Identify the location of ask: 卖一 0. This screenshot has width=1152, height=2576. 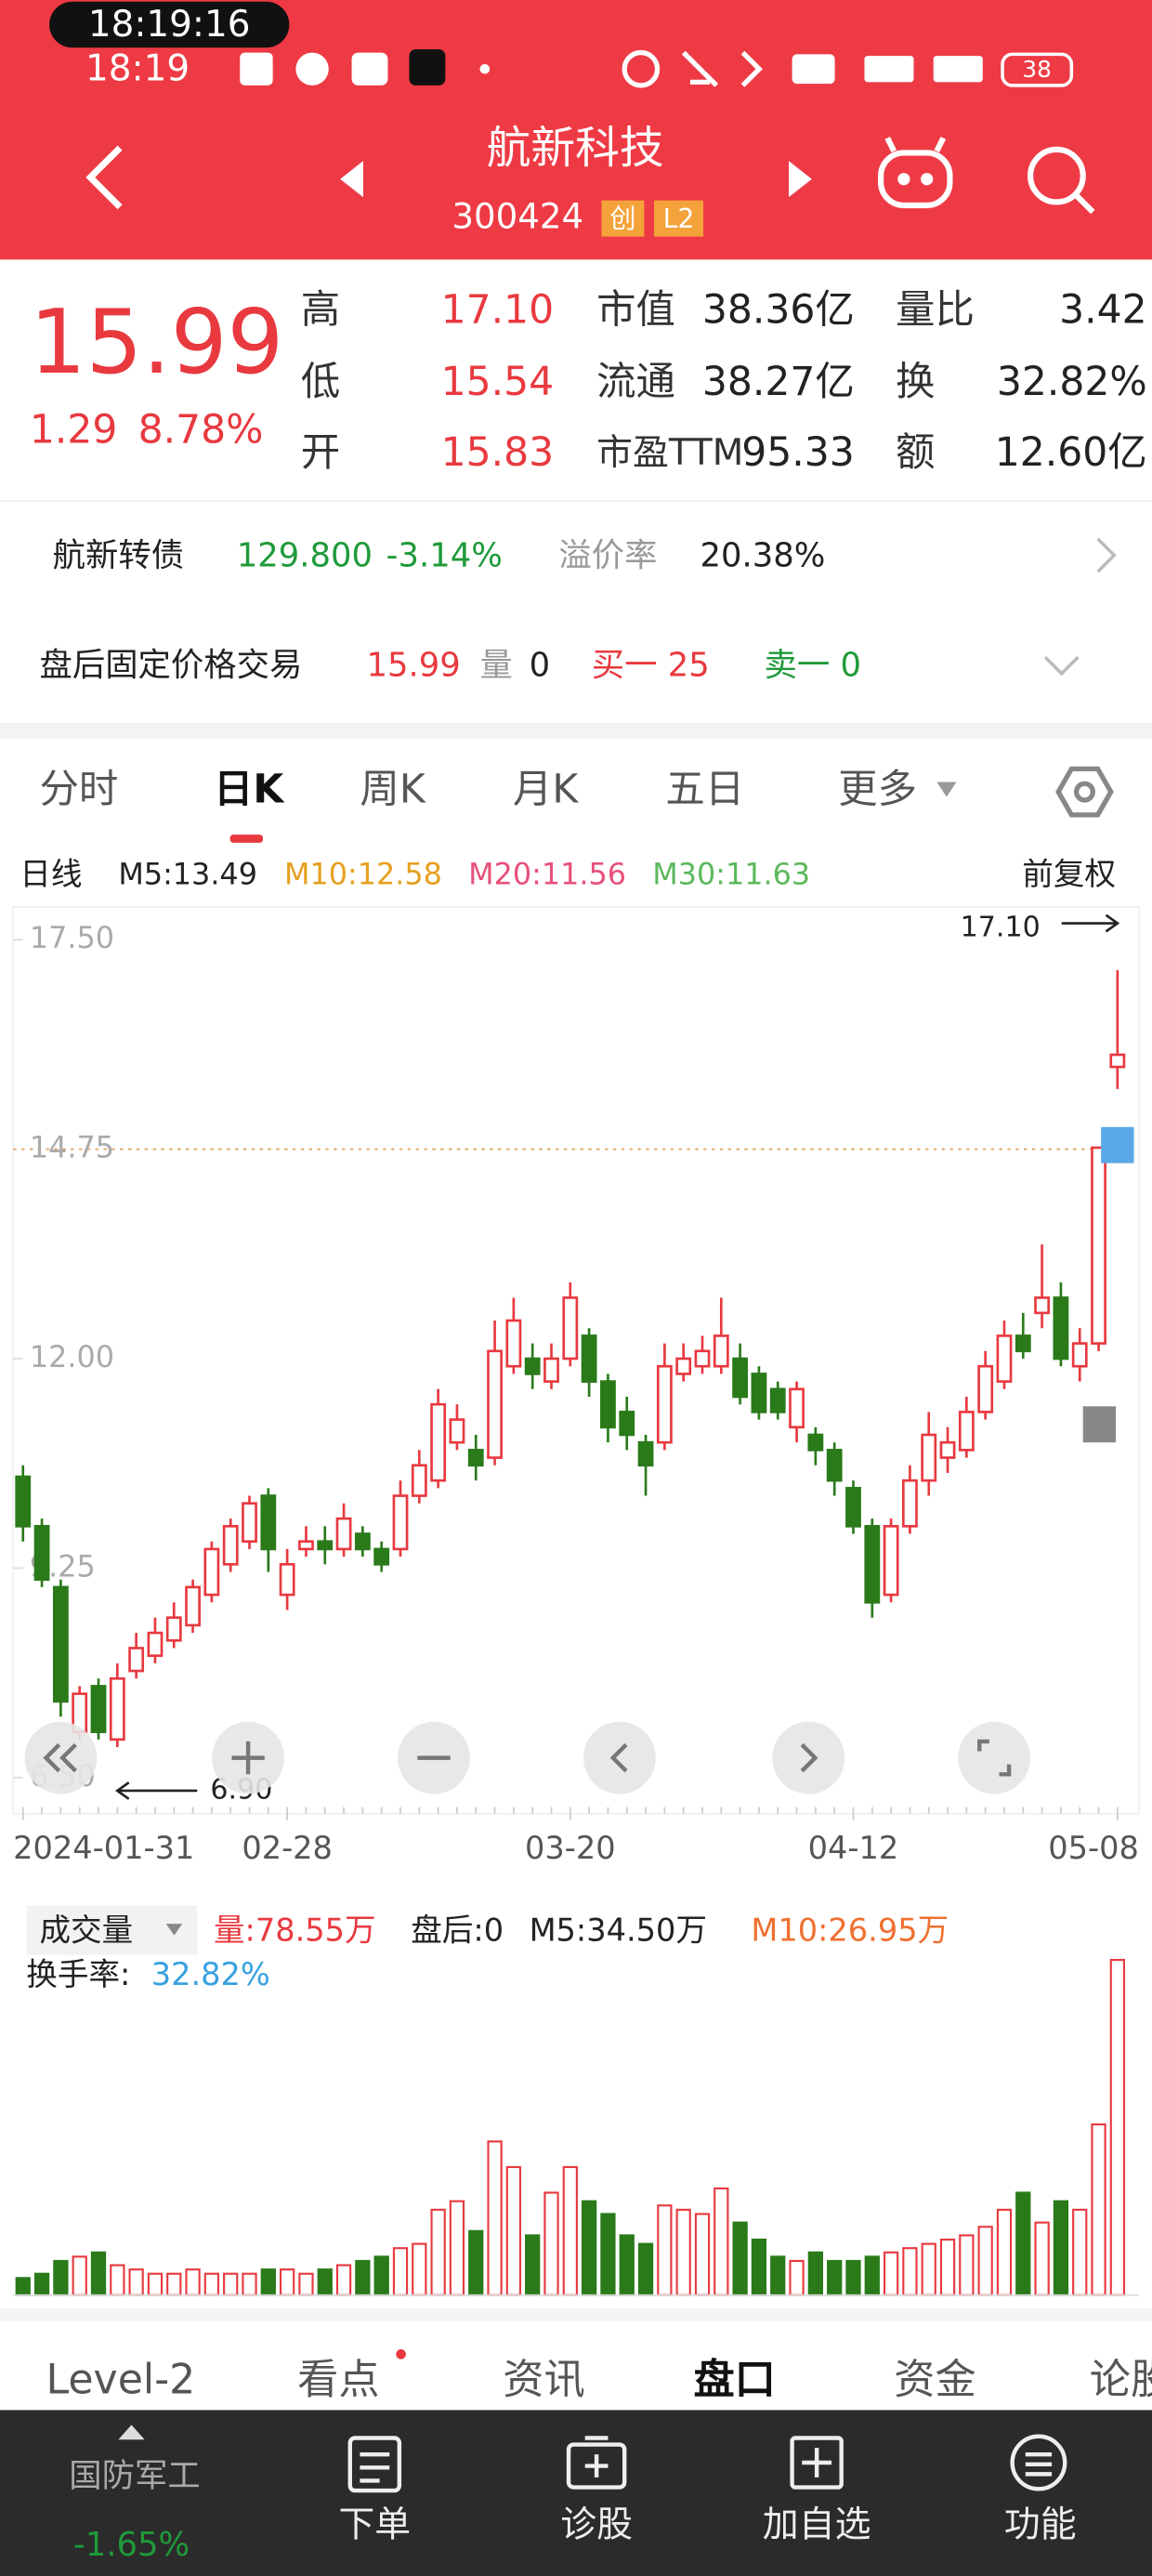
(813, 666).